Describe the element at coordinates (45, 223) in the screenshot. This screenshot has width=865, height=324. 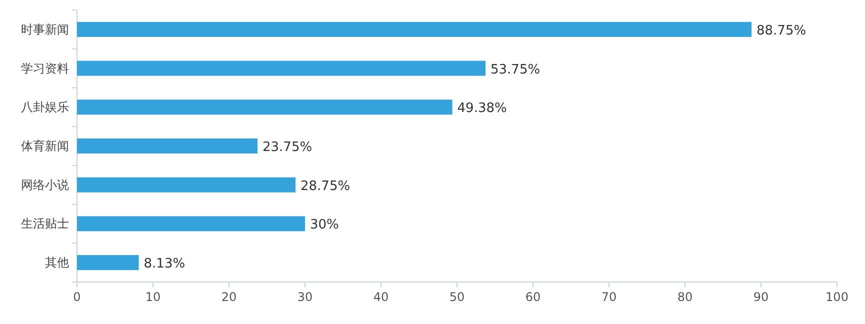
I see `y-tick-label: 生活贴士` at that location.